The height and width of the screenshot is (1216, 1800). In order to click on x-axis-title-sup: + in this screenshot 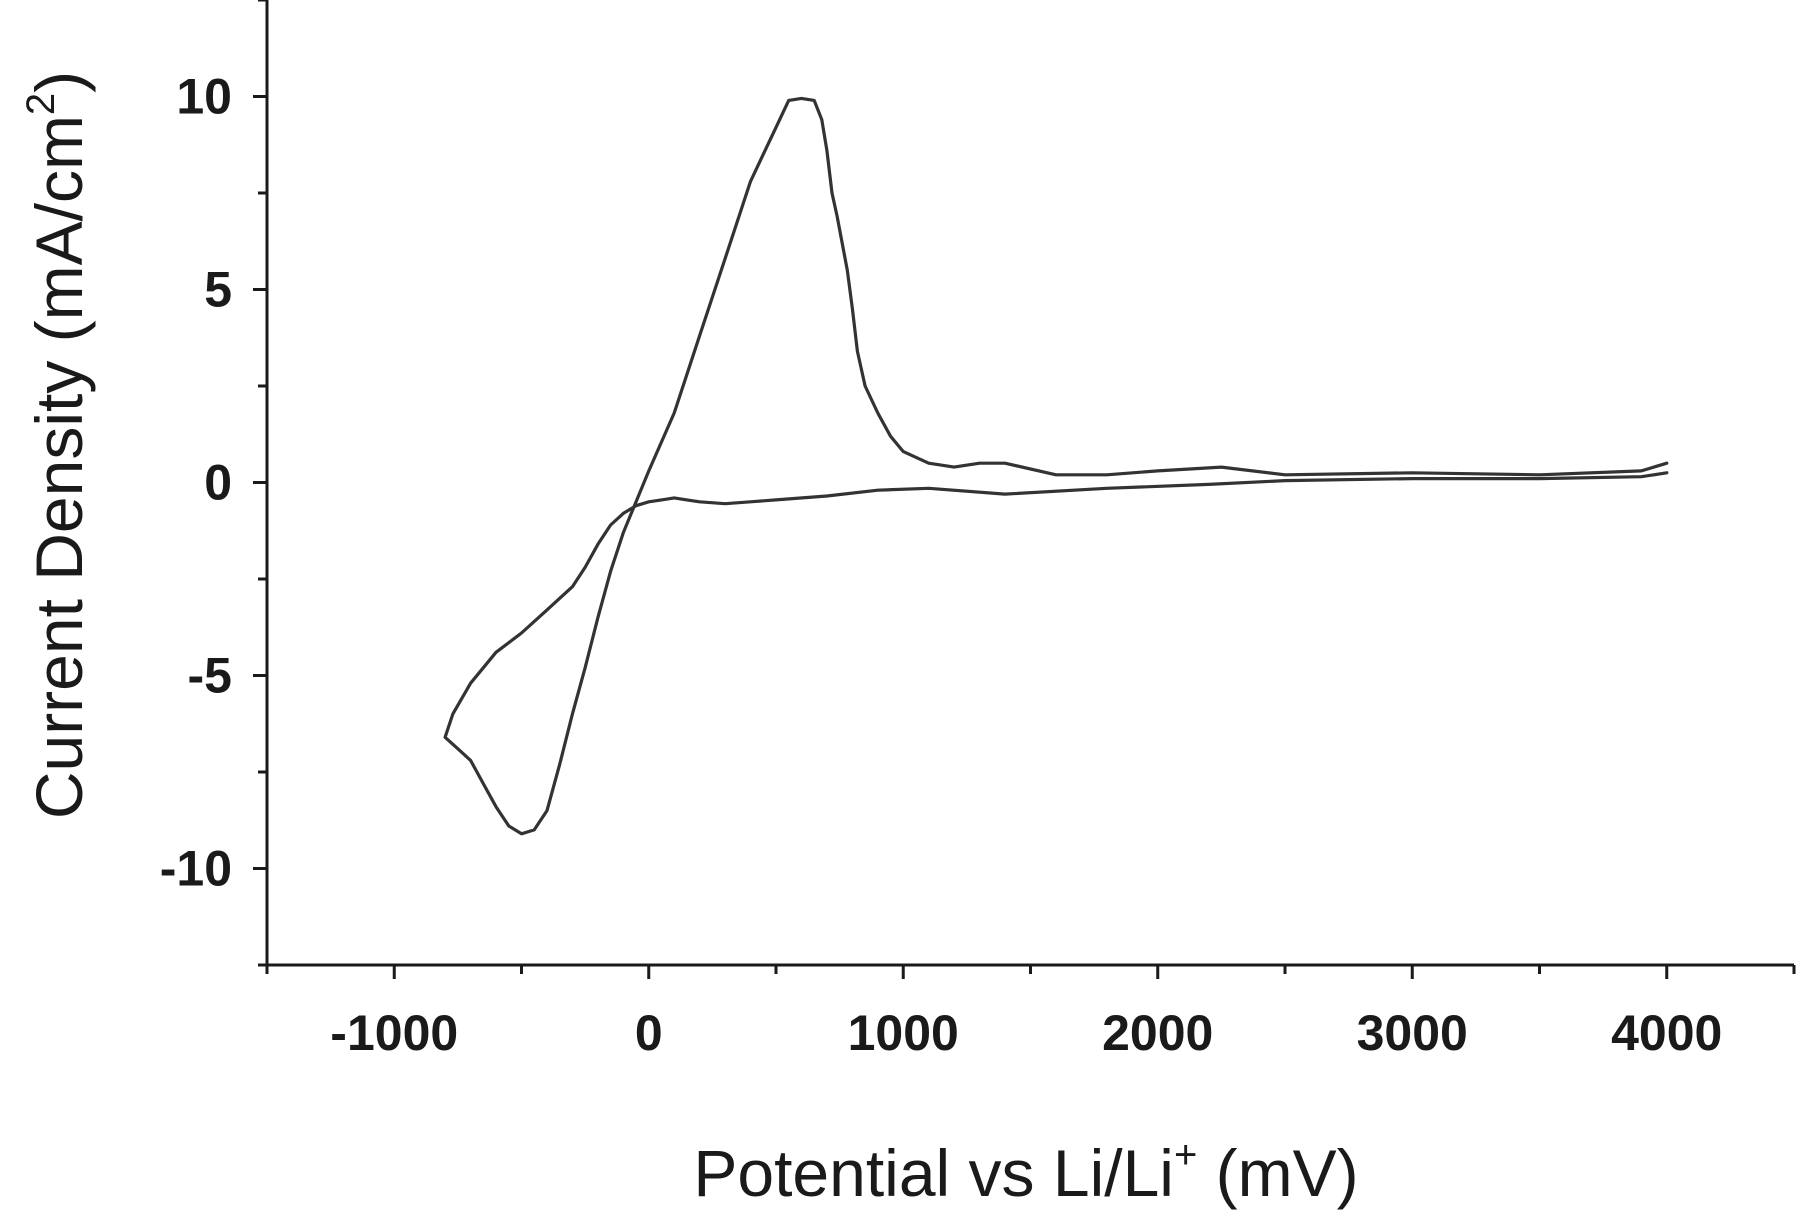, I will do `click(1185, 1155)`.